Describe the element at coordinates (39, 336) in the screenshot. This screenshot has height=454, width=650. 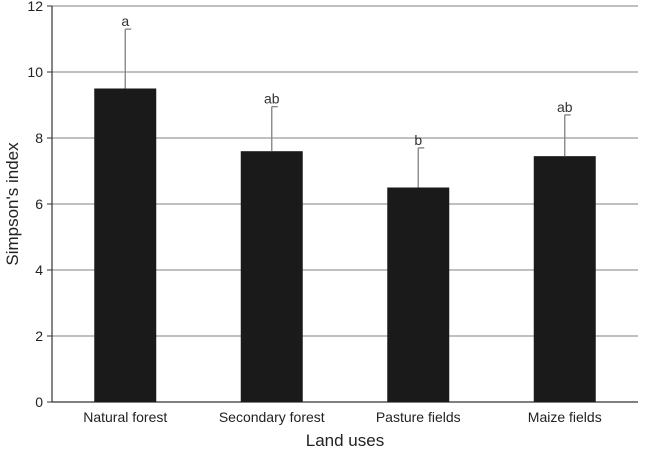
I see `y-tick-label: 2` at that location.